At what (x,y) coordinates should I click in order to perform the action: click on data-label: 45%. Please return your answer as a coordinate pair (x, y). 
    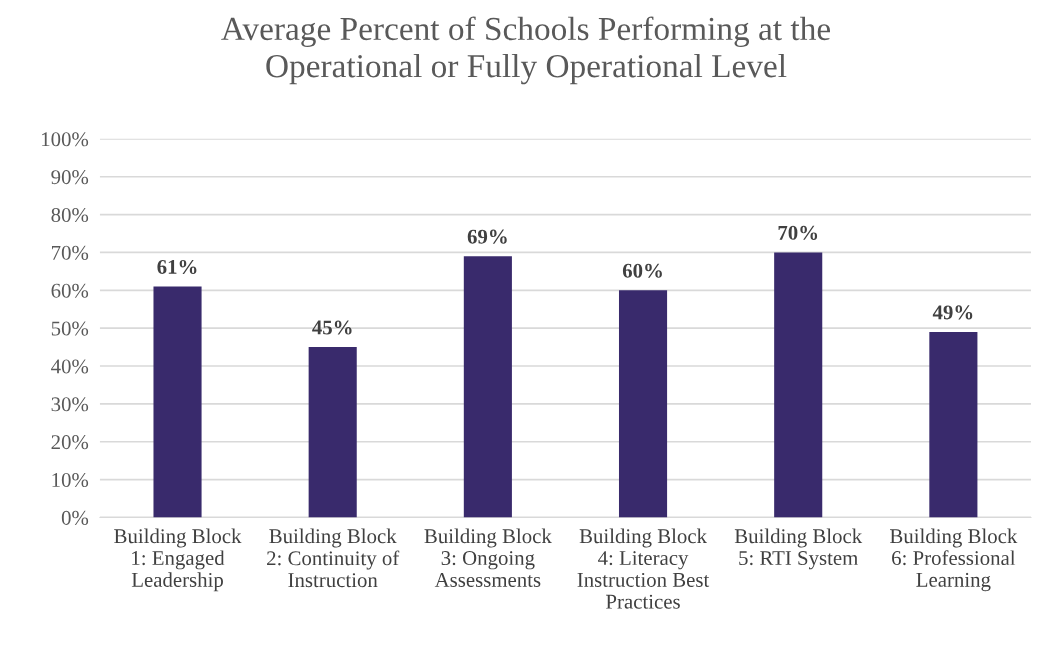
    Looking at the image, I should click on (332, 327).